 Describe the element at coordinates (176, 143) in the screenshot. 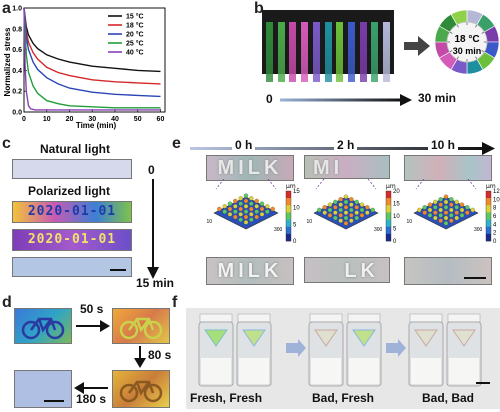

I see `panel-label-e: e` at that location.